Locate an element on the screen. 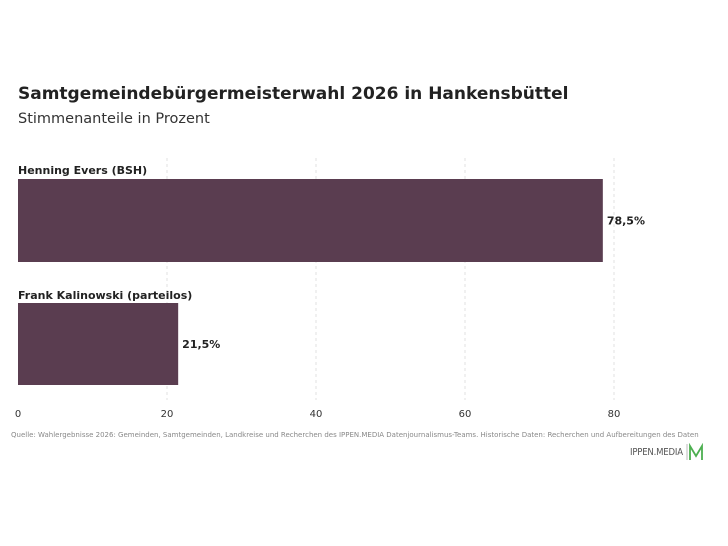 The image size is (728, 546). chart-subtitle: Stimmenanteile in Prozent is located at coordinates (114, 119).